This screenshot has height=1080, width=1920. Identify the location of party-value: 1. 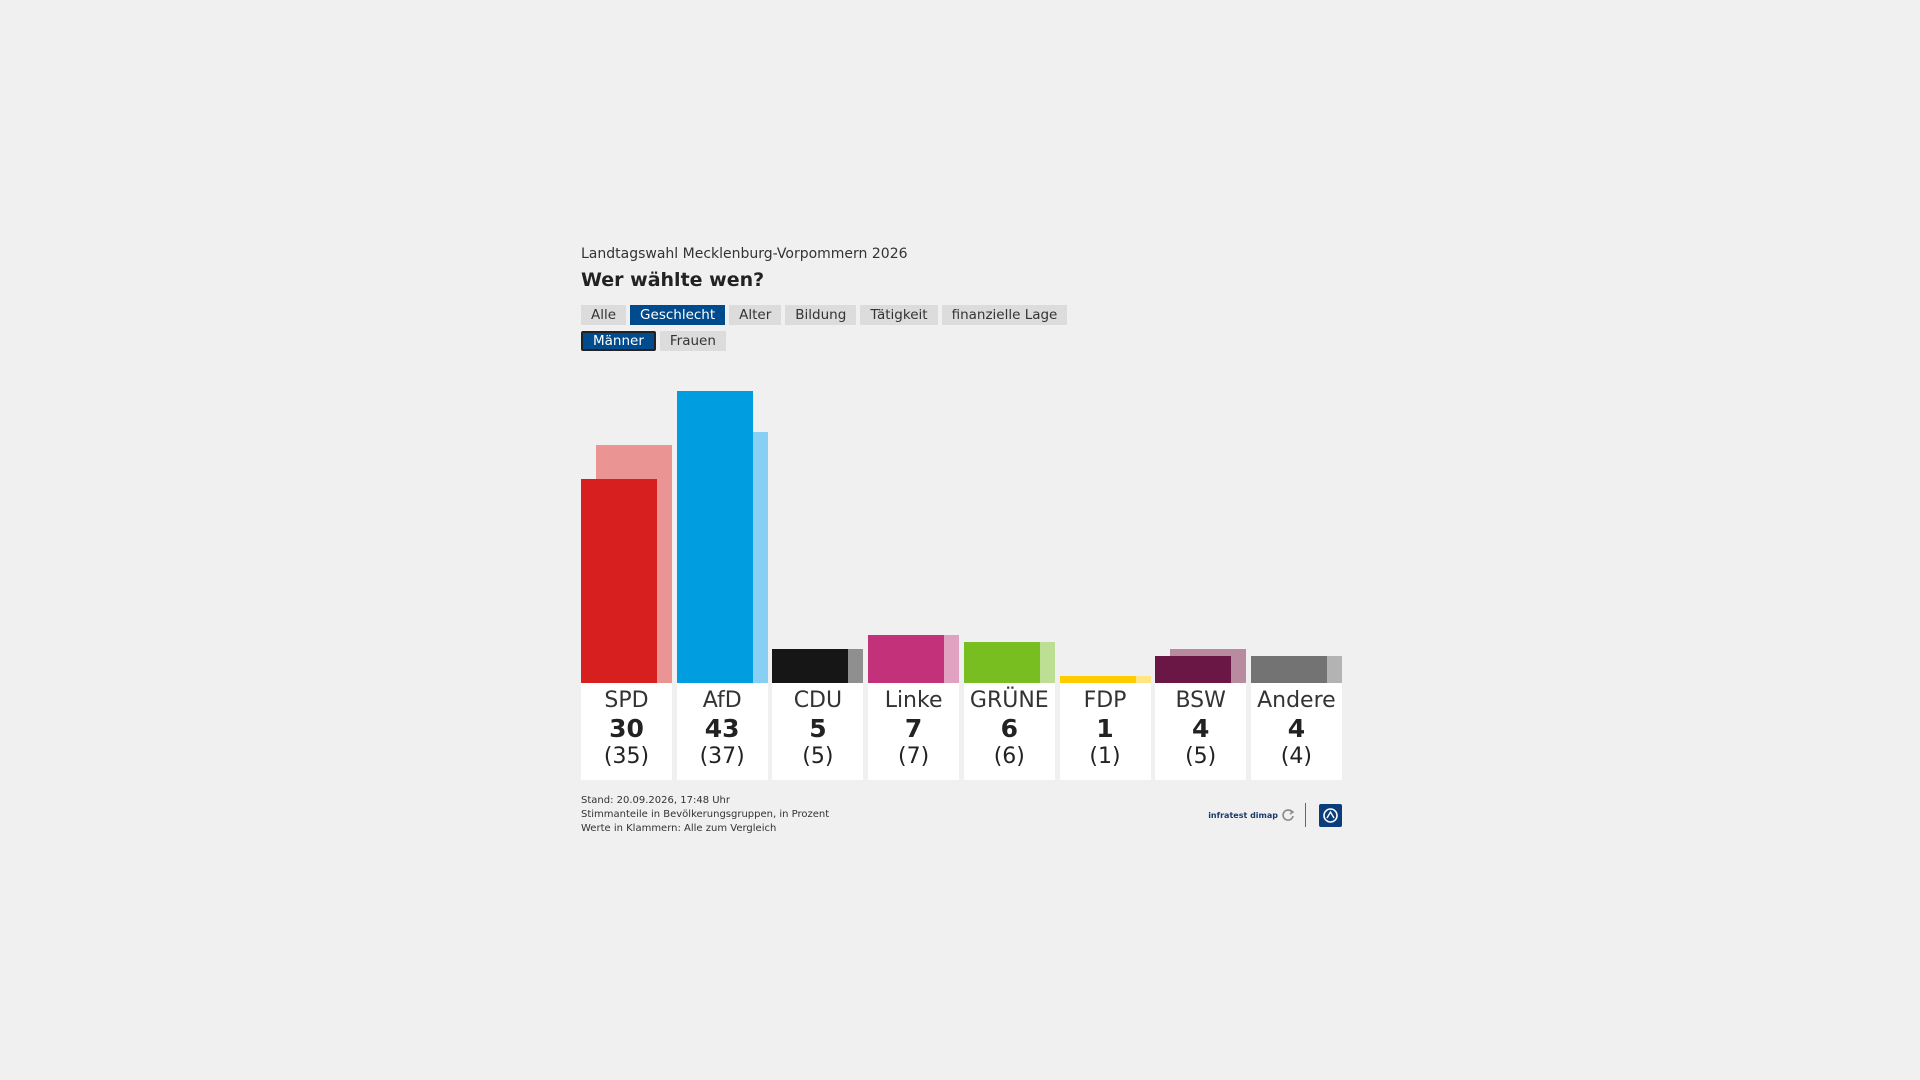
(1105, 728).